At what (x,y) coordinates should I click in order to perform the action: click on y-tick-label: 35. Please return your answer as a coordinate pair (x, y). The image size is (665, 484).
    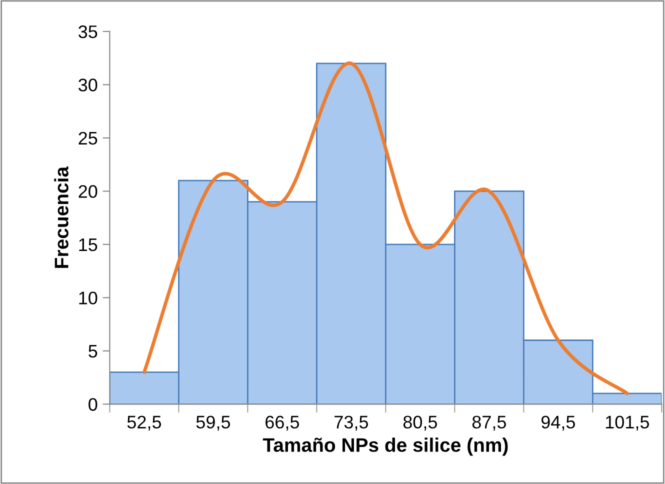
    Looking at the image, I should click on (88, 31).